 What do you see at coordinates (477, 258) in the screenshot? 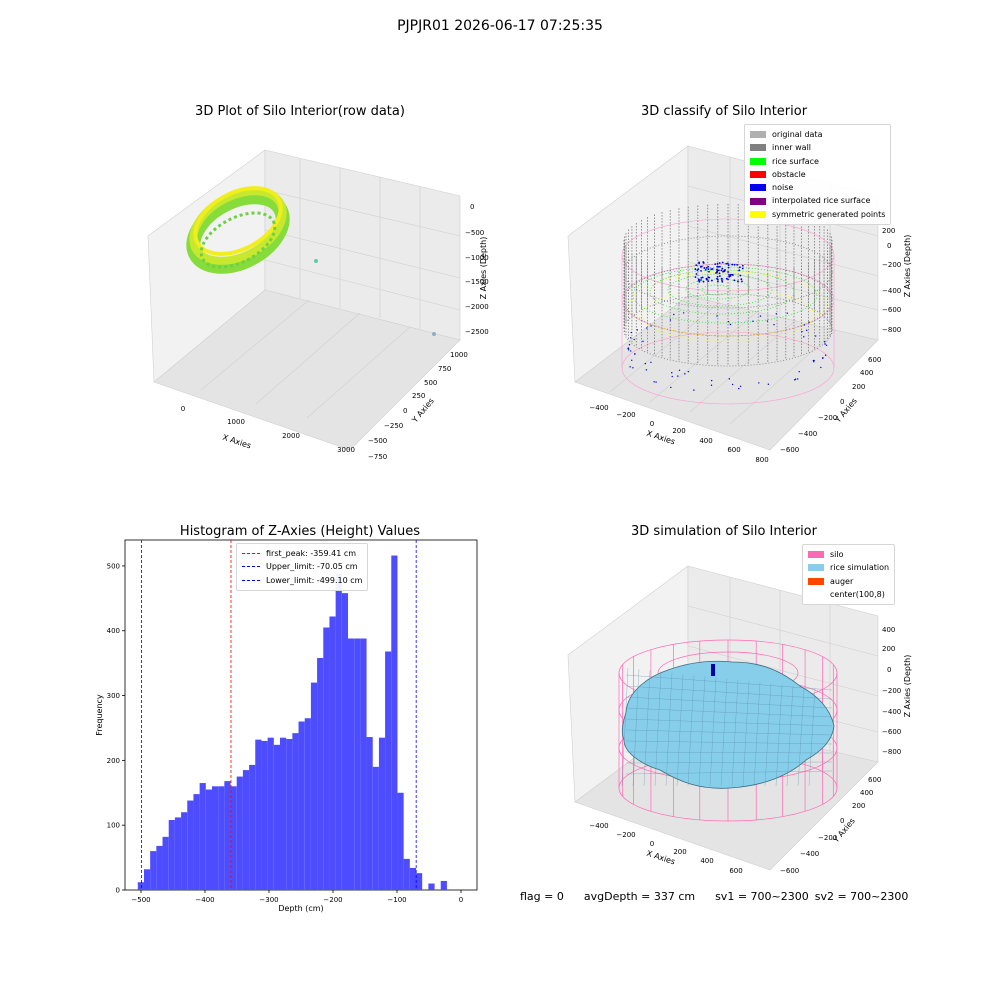
I see `panel1-z-tick: −1000` at bounding box center [477, 258].